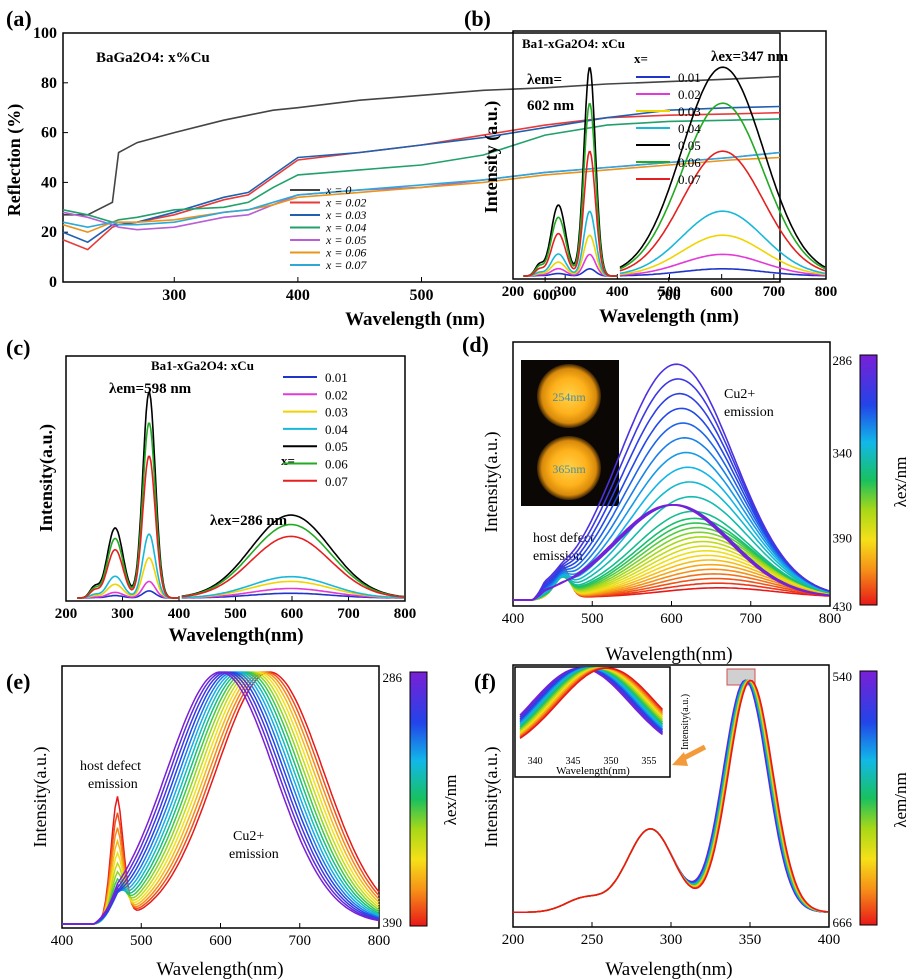 The width and height of the screenshot is (917, 979). I want to click on panel-b-legend-title: x=, so click(641, 58).